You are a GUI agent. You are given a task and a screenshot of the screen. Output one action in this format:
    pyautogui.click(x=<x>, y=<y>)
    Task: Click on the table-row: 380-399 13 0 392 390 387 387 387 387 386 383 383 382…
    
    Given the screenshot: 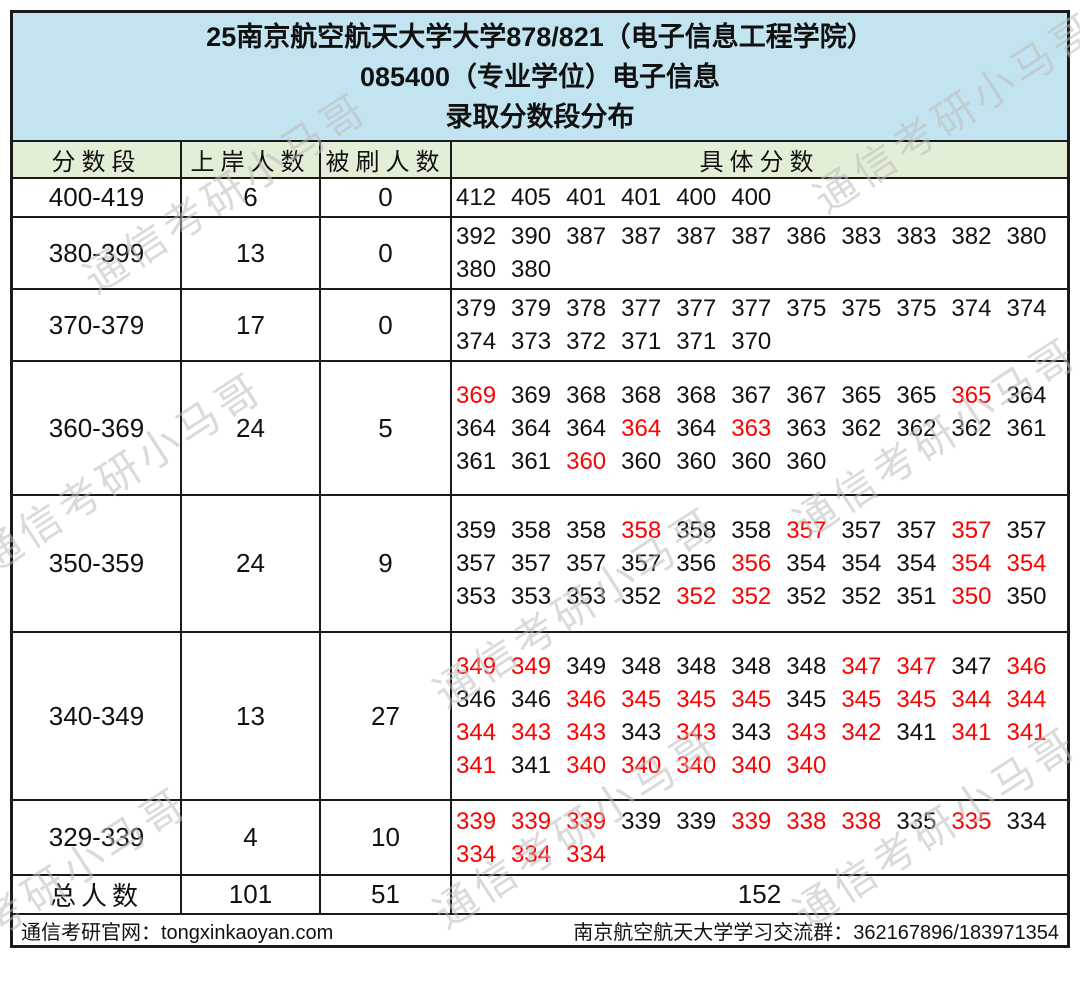 What is the action you would take?
    pyautogui.click(x=540, y=252)
    